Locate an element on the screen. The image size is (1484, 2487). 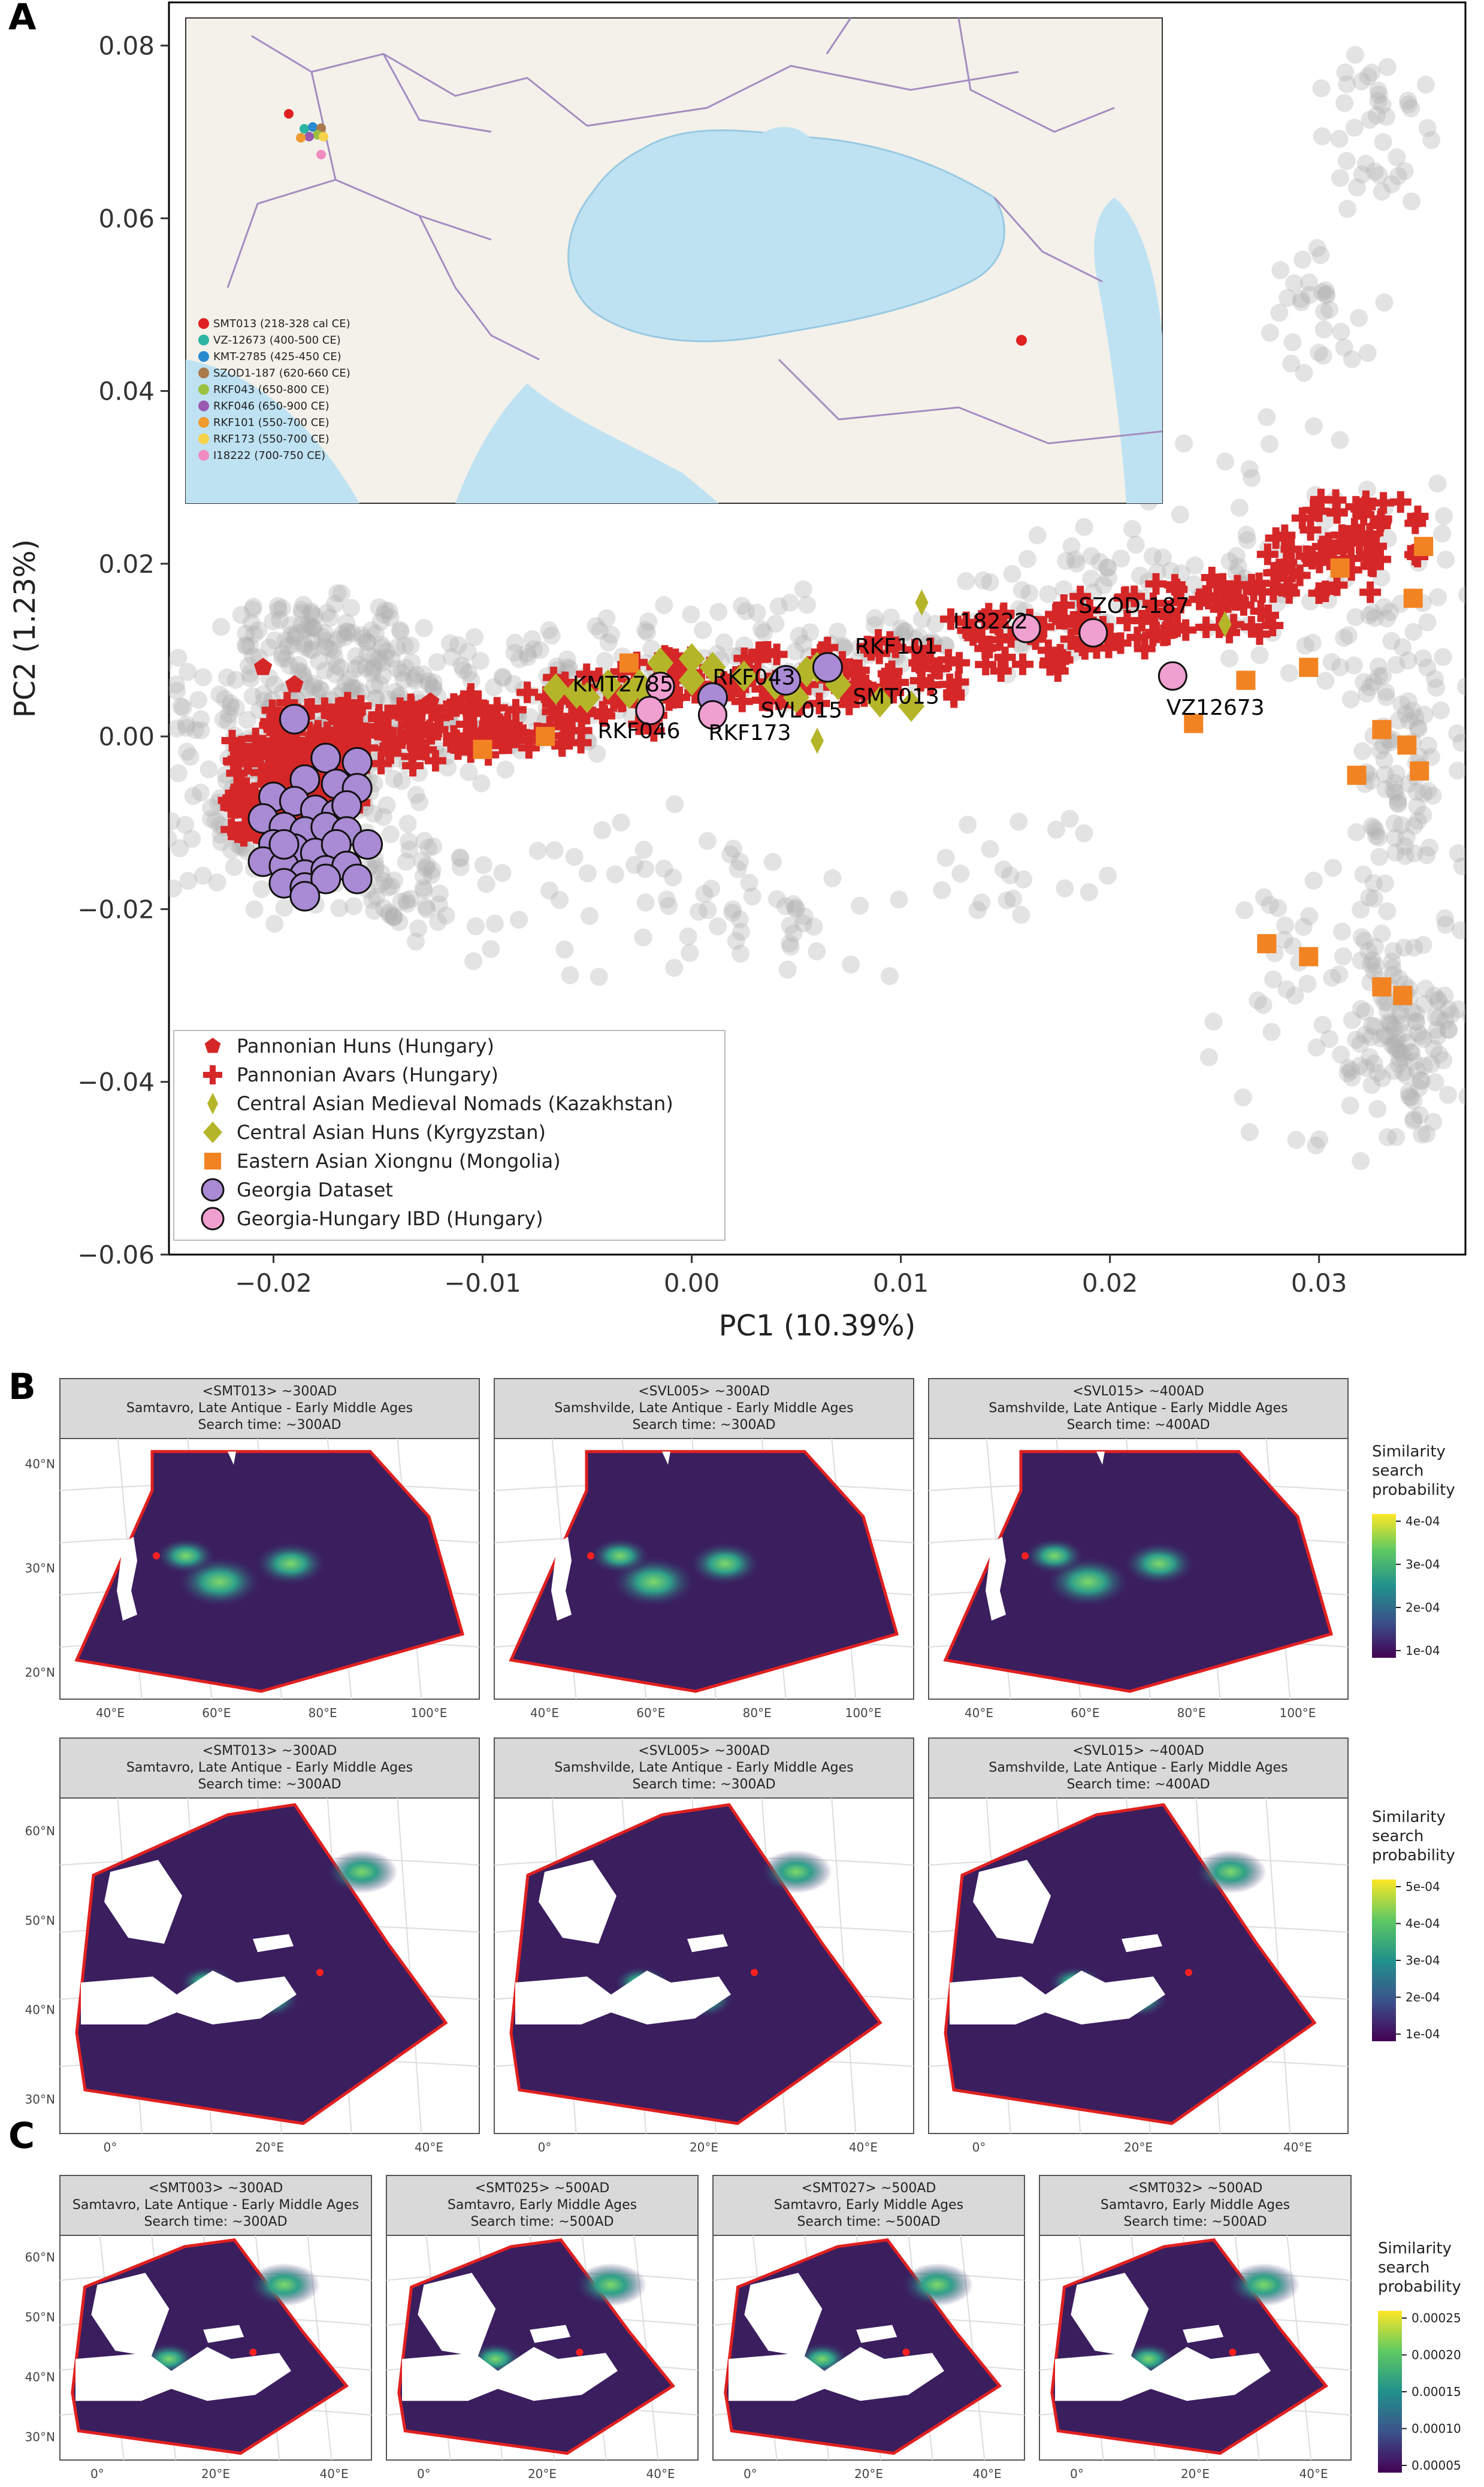
inset-sample-dot is located at coordinates (289, 114).